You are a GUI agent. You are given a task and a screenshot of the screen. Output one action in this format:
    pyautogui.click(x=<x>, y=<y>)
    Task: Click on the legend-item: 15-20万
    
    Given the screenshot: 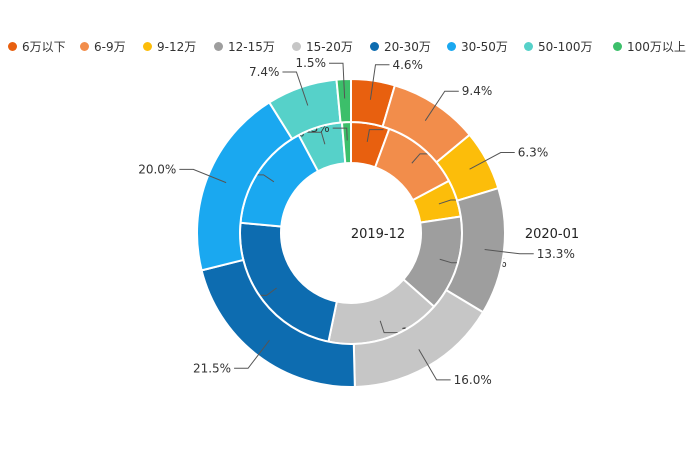 What is the action you would take?
    pyautogui.click(x=322, y=46)
    